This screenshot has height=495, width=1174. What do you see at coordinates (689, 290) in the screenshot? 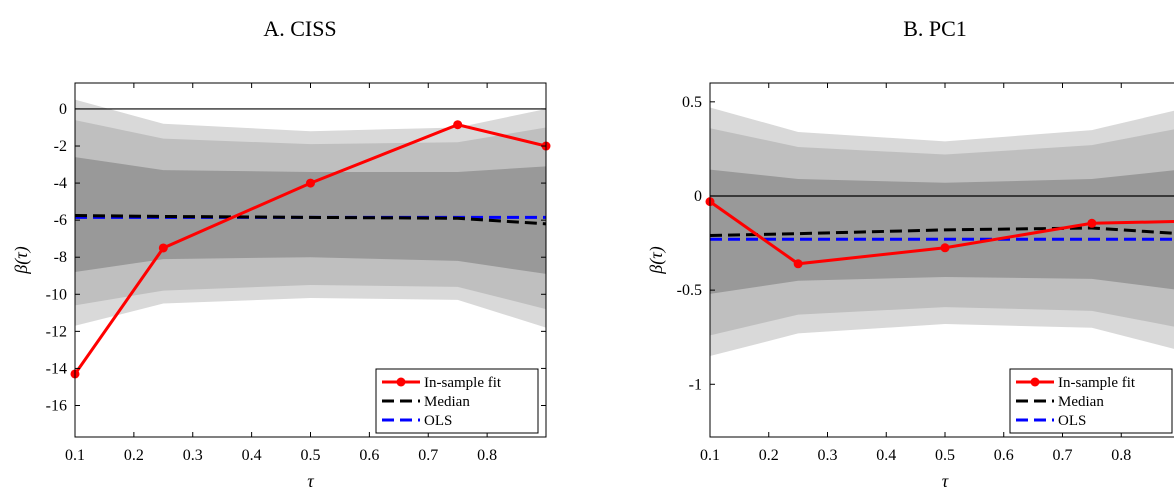
I see `y-tick-label: -0.5` at bounding box center [689, 290].